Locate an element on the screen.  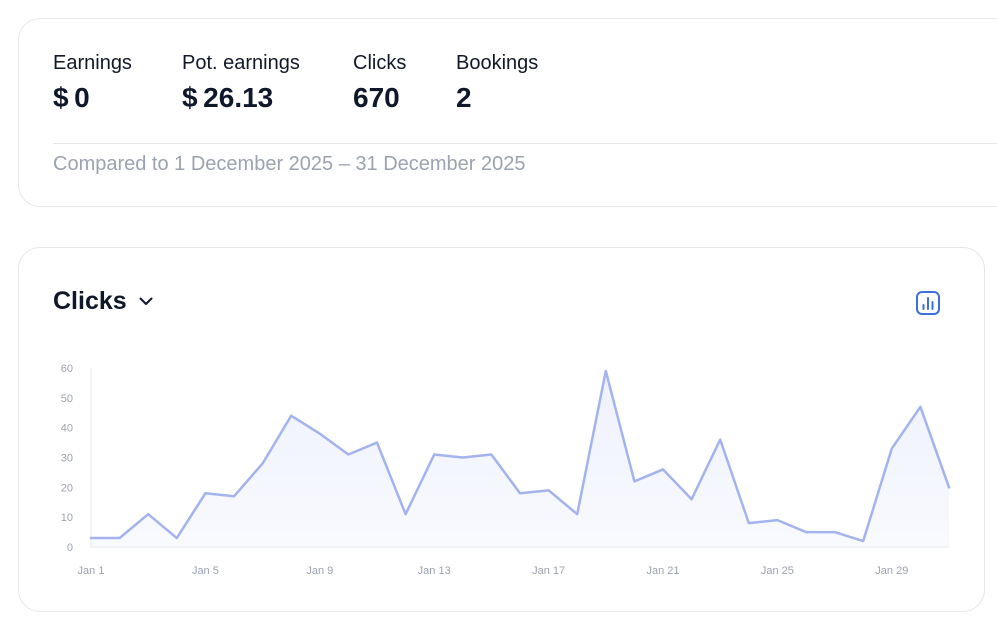
y-tick-label: 20 is located at coordinates (67, 488).